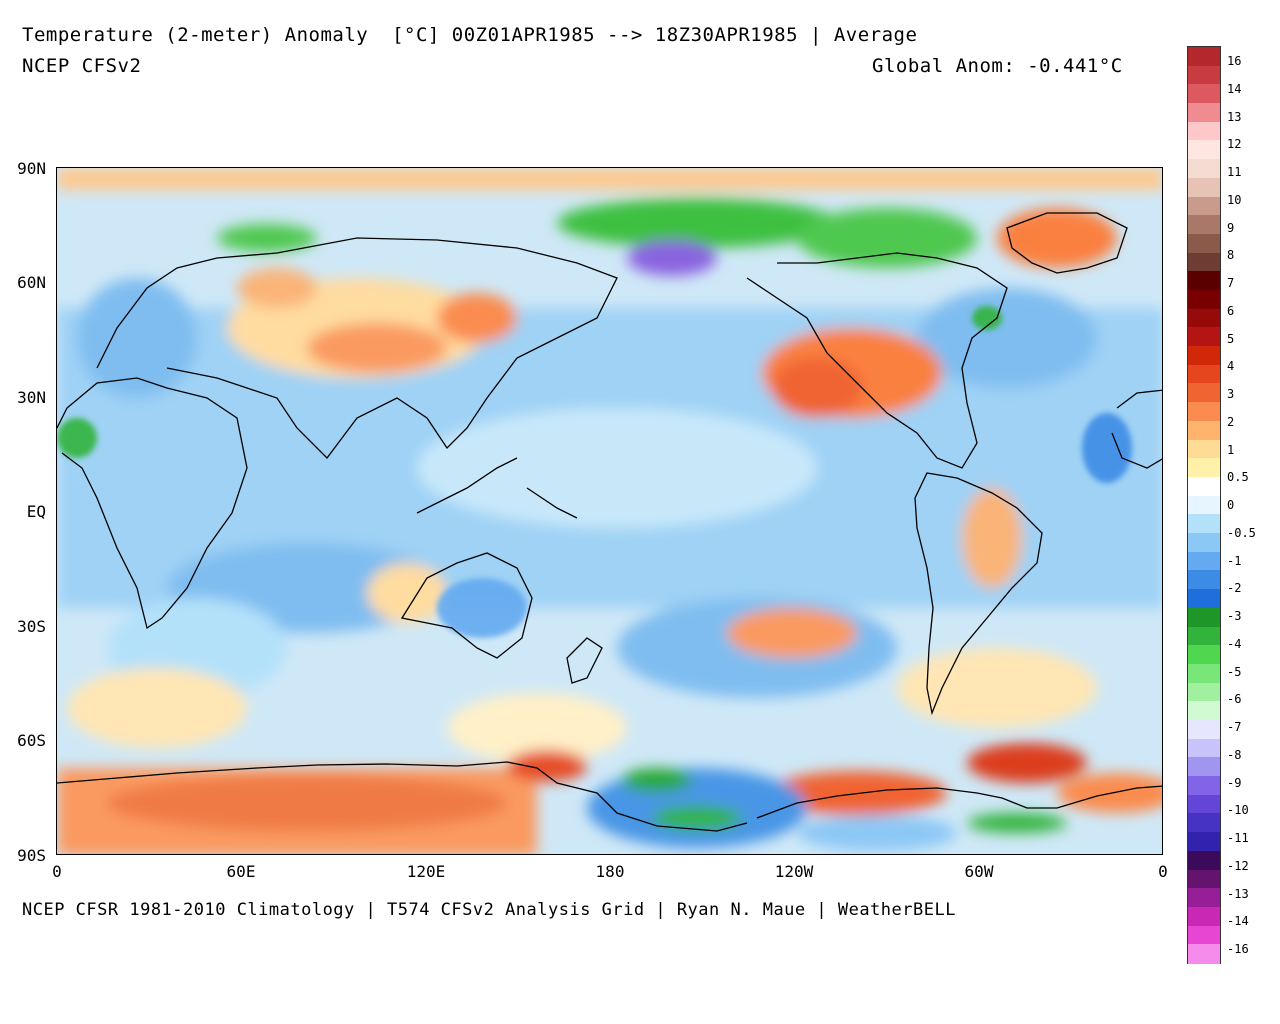 This screenshot has width=1280, height=1024. Describe the element at coordinates (31, 397) in the screenshot. I see `lat-label-30n: 30N` at that location.